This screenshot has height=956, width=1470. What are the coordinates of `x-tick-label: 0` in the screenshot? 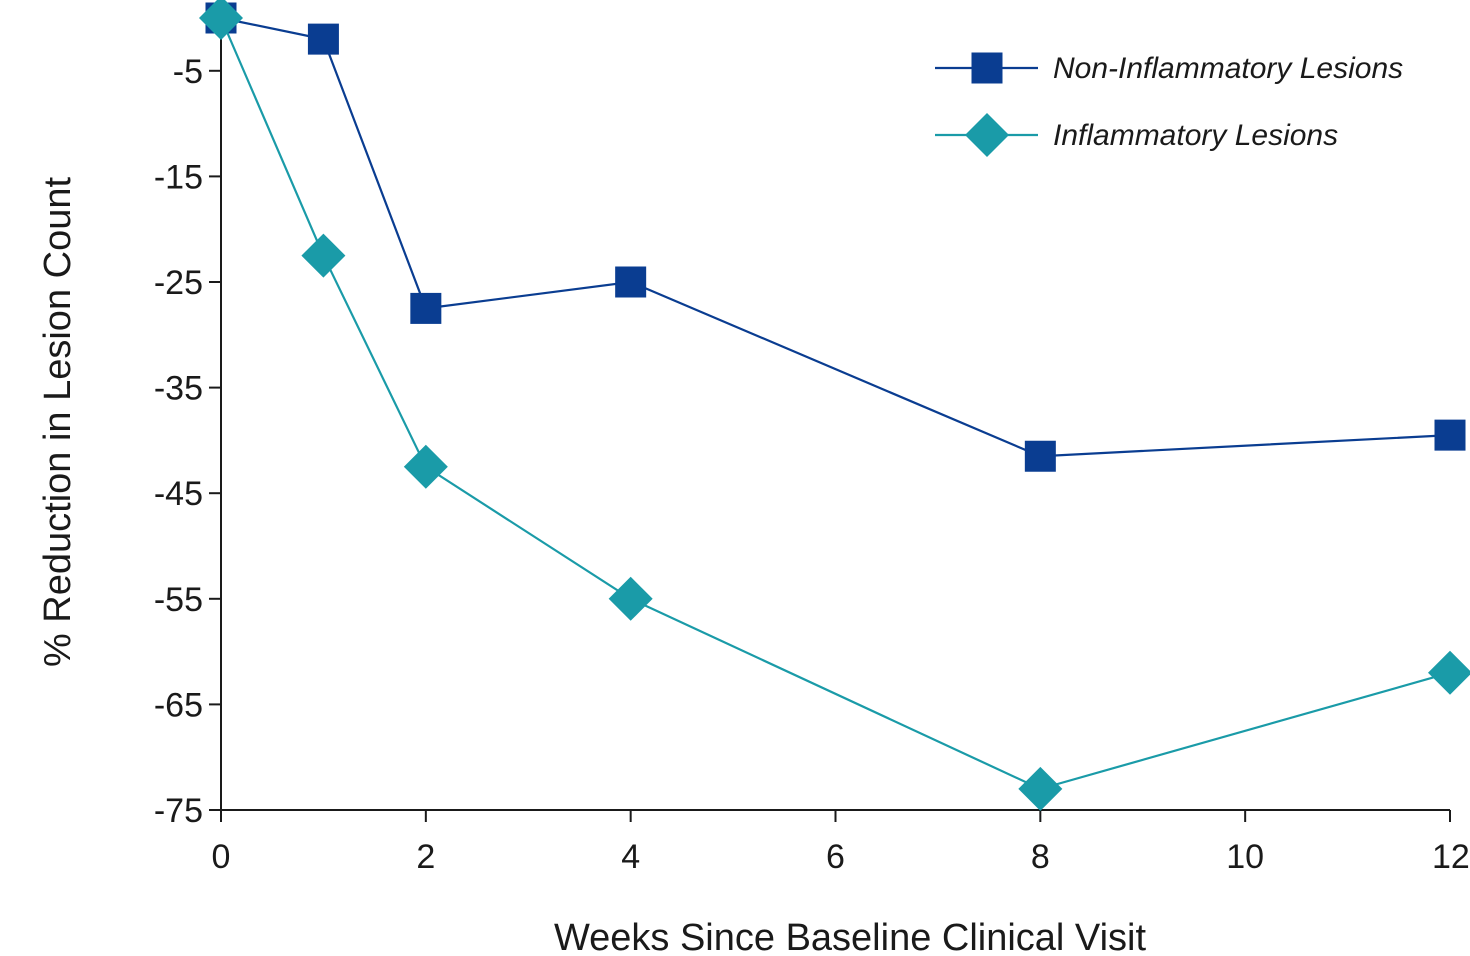 It's located at (221, 857).